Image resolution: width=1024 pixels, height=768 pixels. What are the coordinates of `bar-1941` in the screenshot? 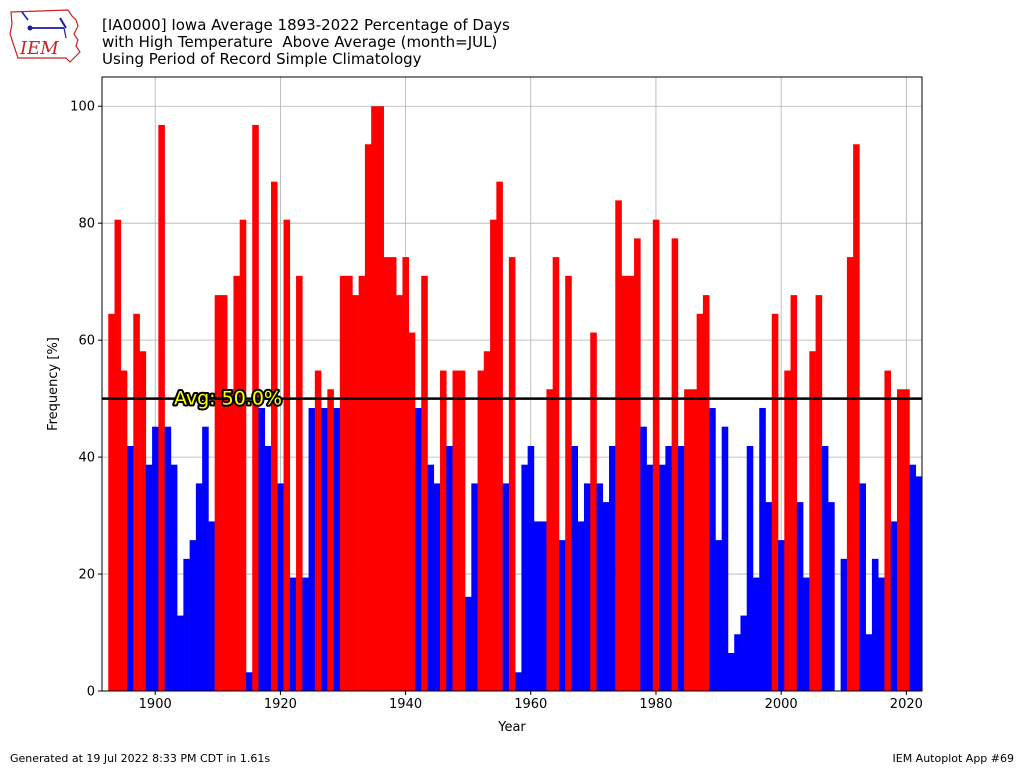 It's located at (412, 511).